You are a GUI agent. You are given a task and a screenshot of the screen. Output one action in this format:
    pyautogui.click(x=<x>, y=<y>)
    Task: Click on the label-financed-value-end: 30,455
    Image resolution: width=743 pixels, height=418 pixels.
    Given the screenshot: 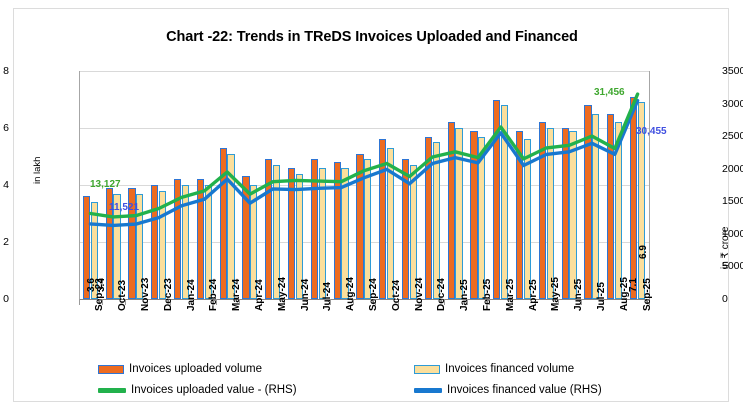 What is the action you would take?
    pyautogui.click(x=651, y=131)
    